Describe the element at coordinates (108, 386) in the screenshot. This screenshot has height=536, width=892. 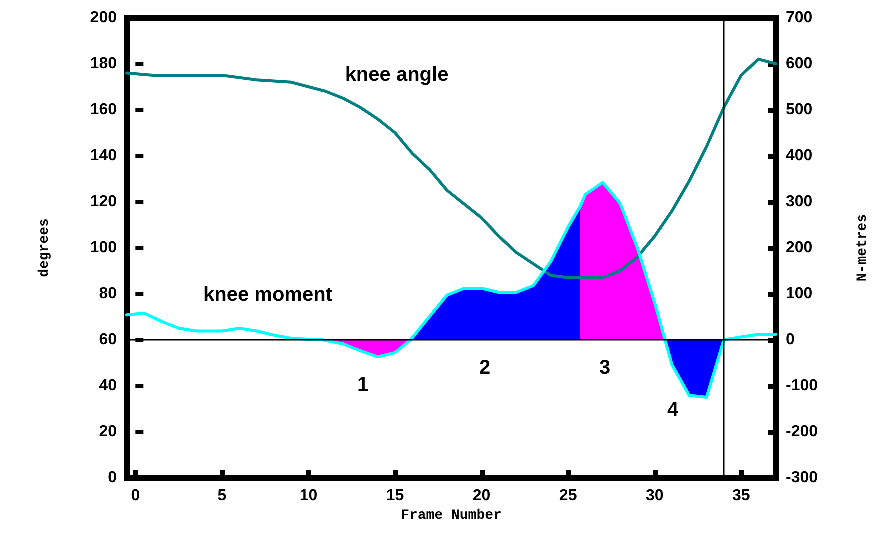
I see `y-tick-label: 40` at that location.